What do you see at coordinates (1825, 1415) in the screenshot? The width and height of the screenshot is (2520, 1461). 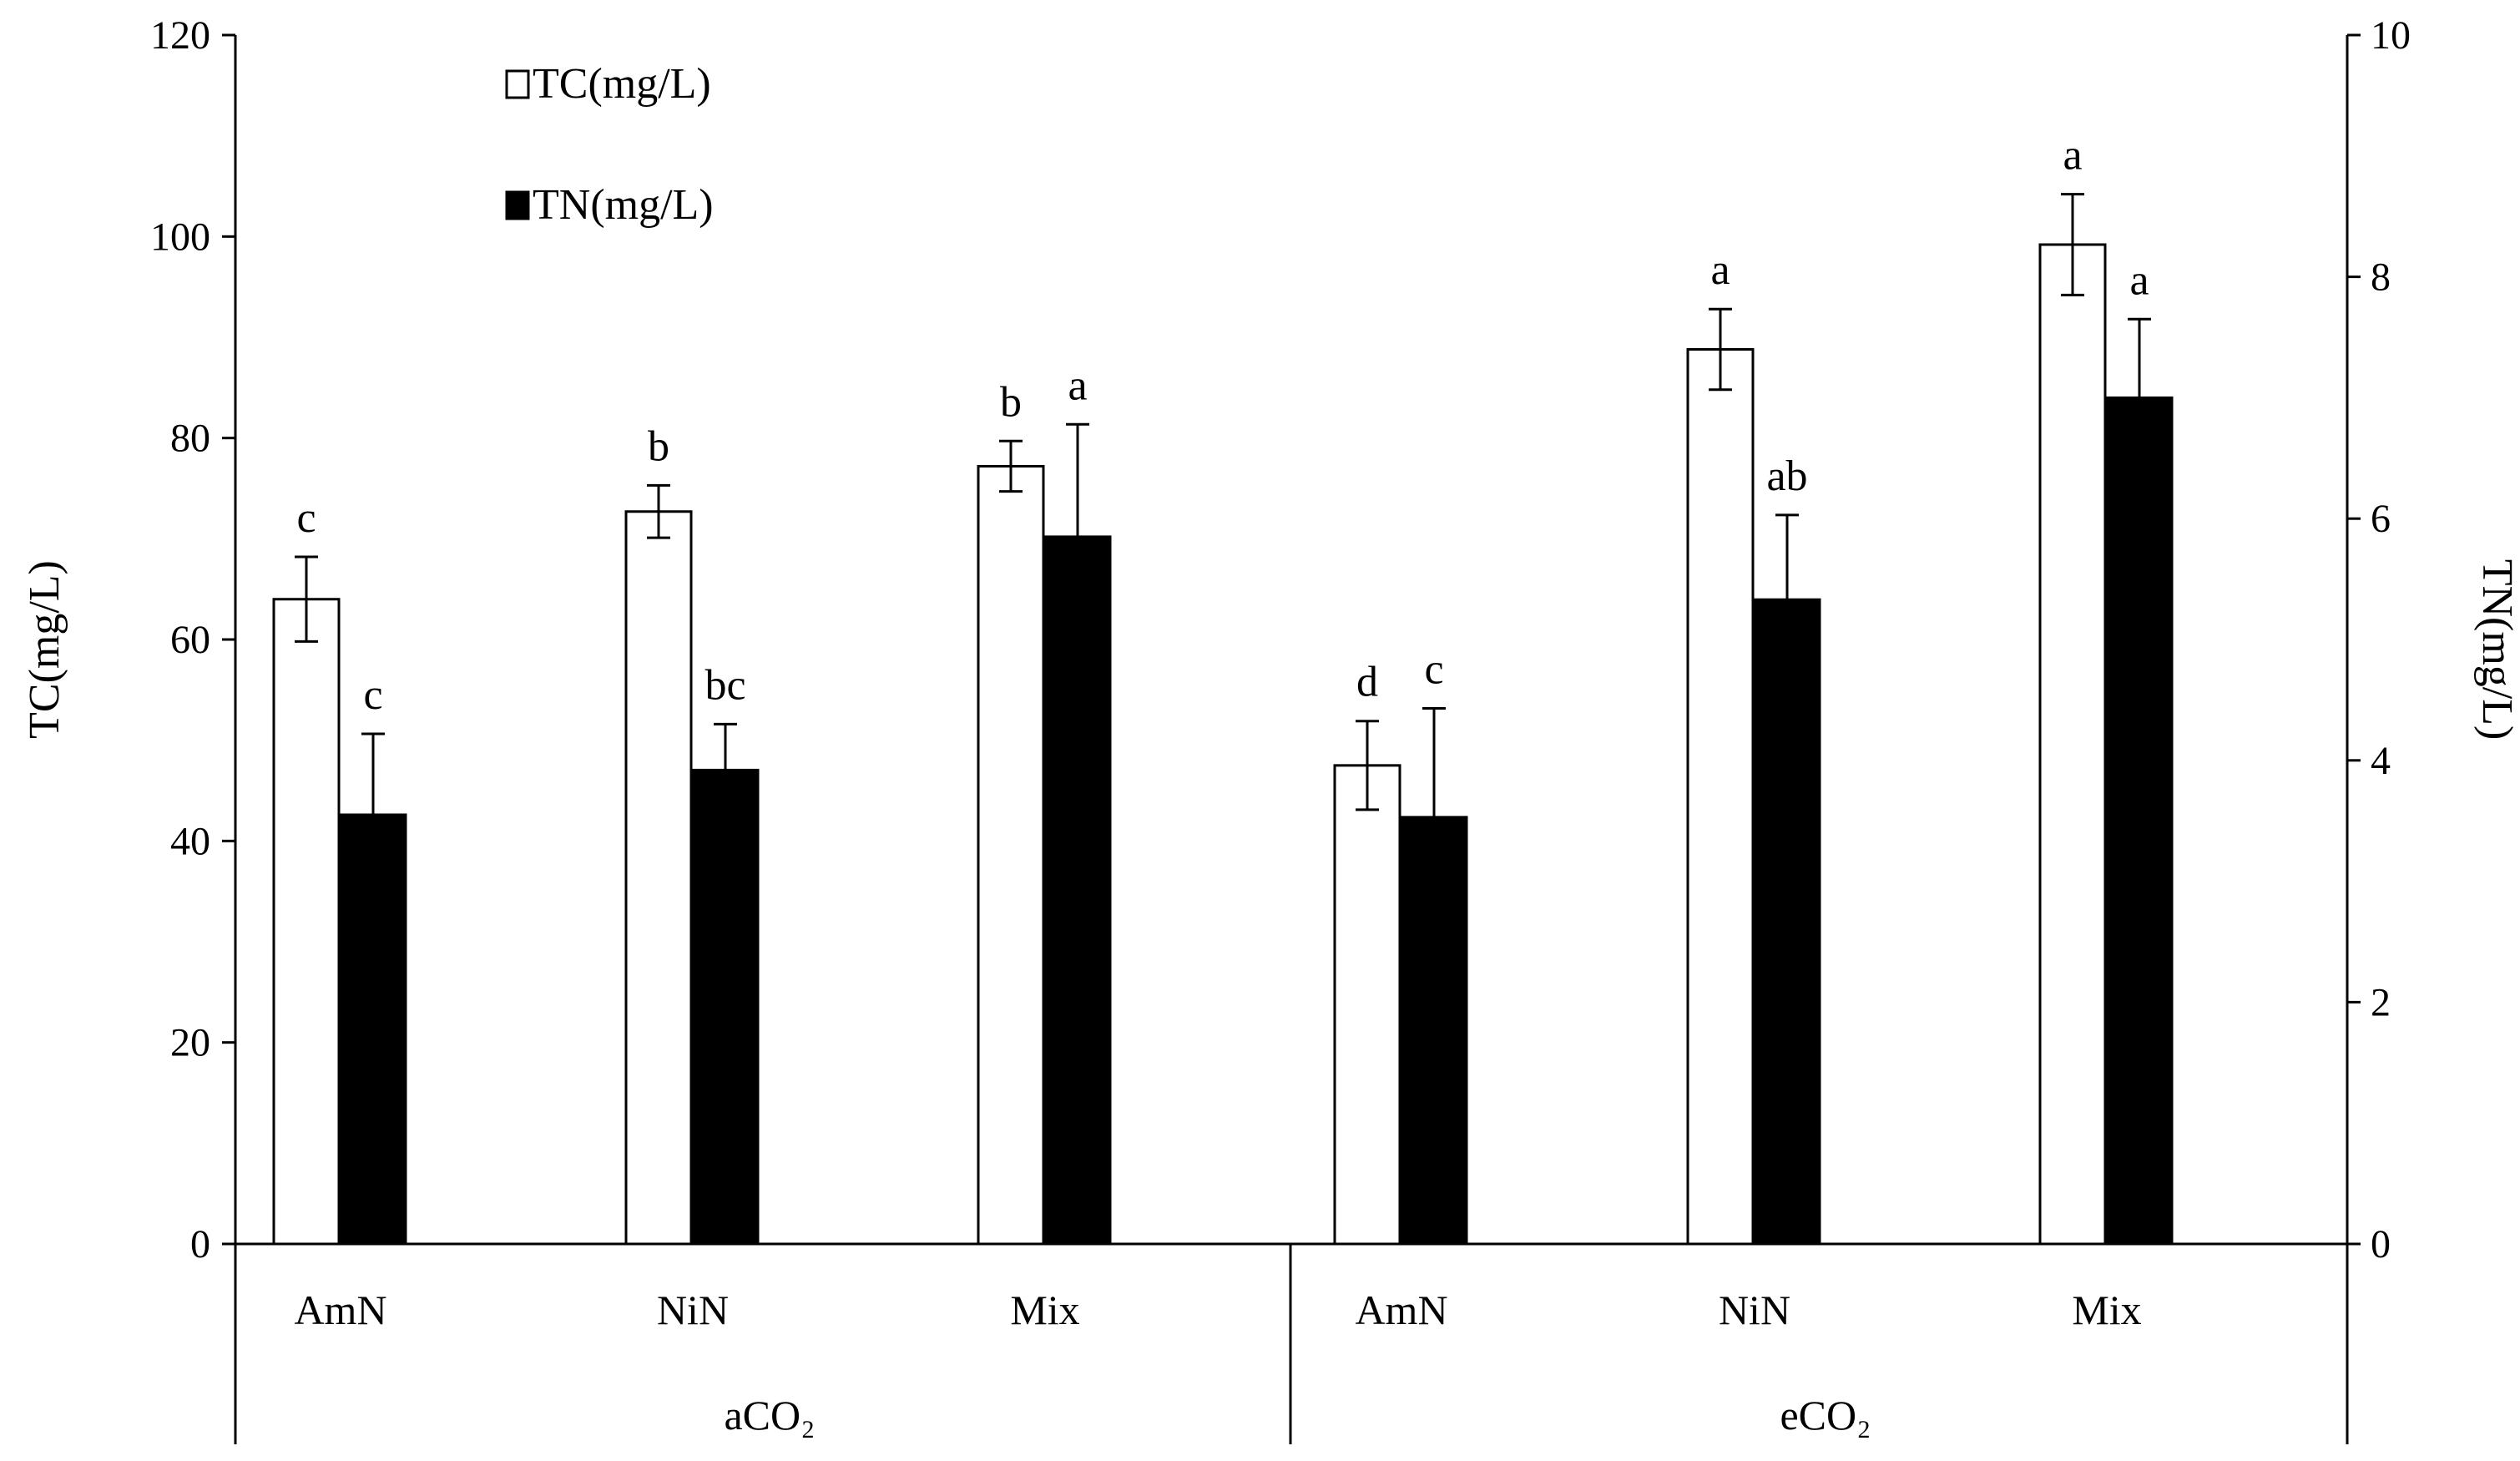 I see `x-group-label: eCO₂` at bounding box center [1825, 1415].